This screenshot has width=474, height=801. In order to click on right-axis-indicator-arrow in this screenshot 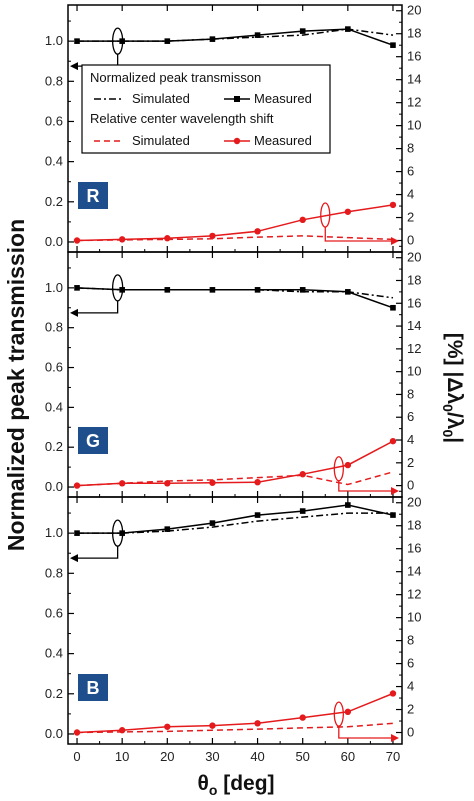, I will do `click(365, 486)`.